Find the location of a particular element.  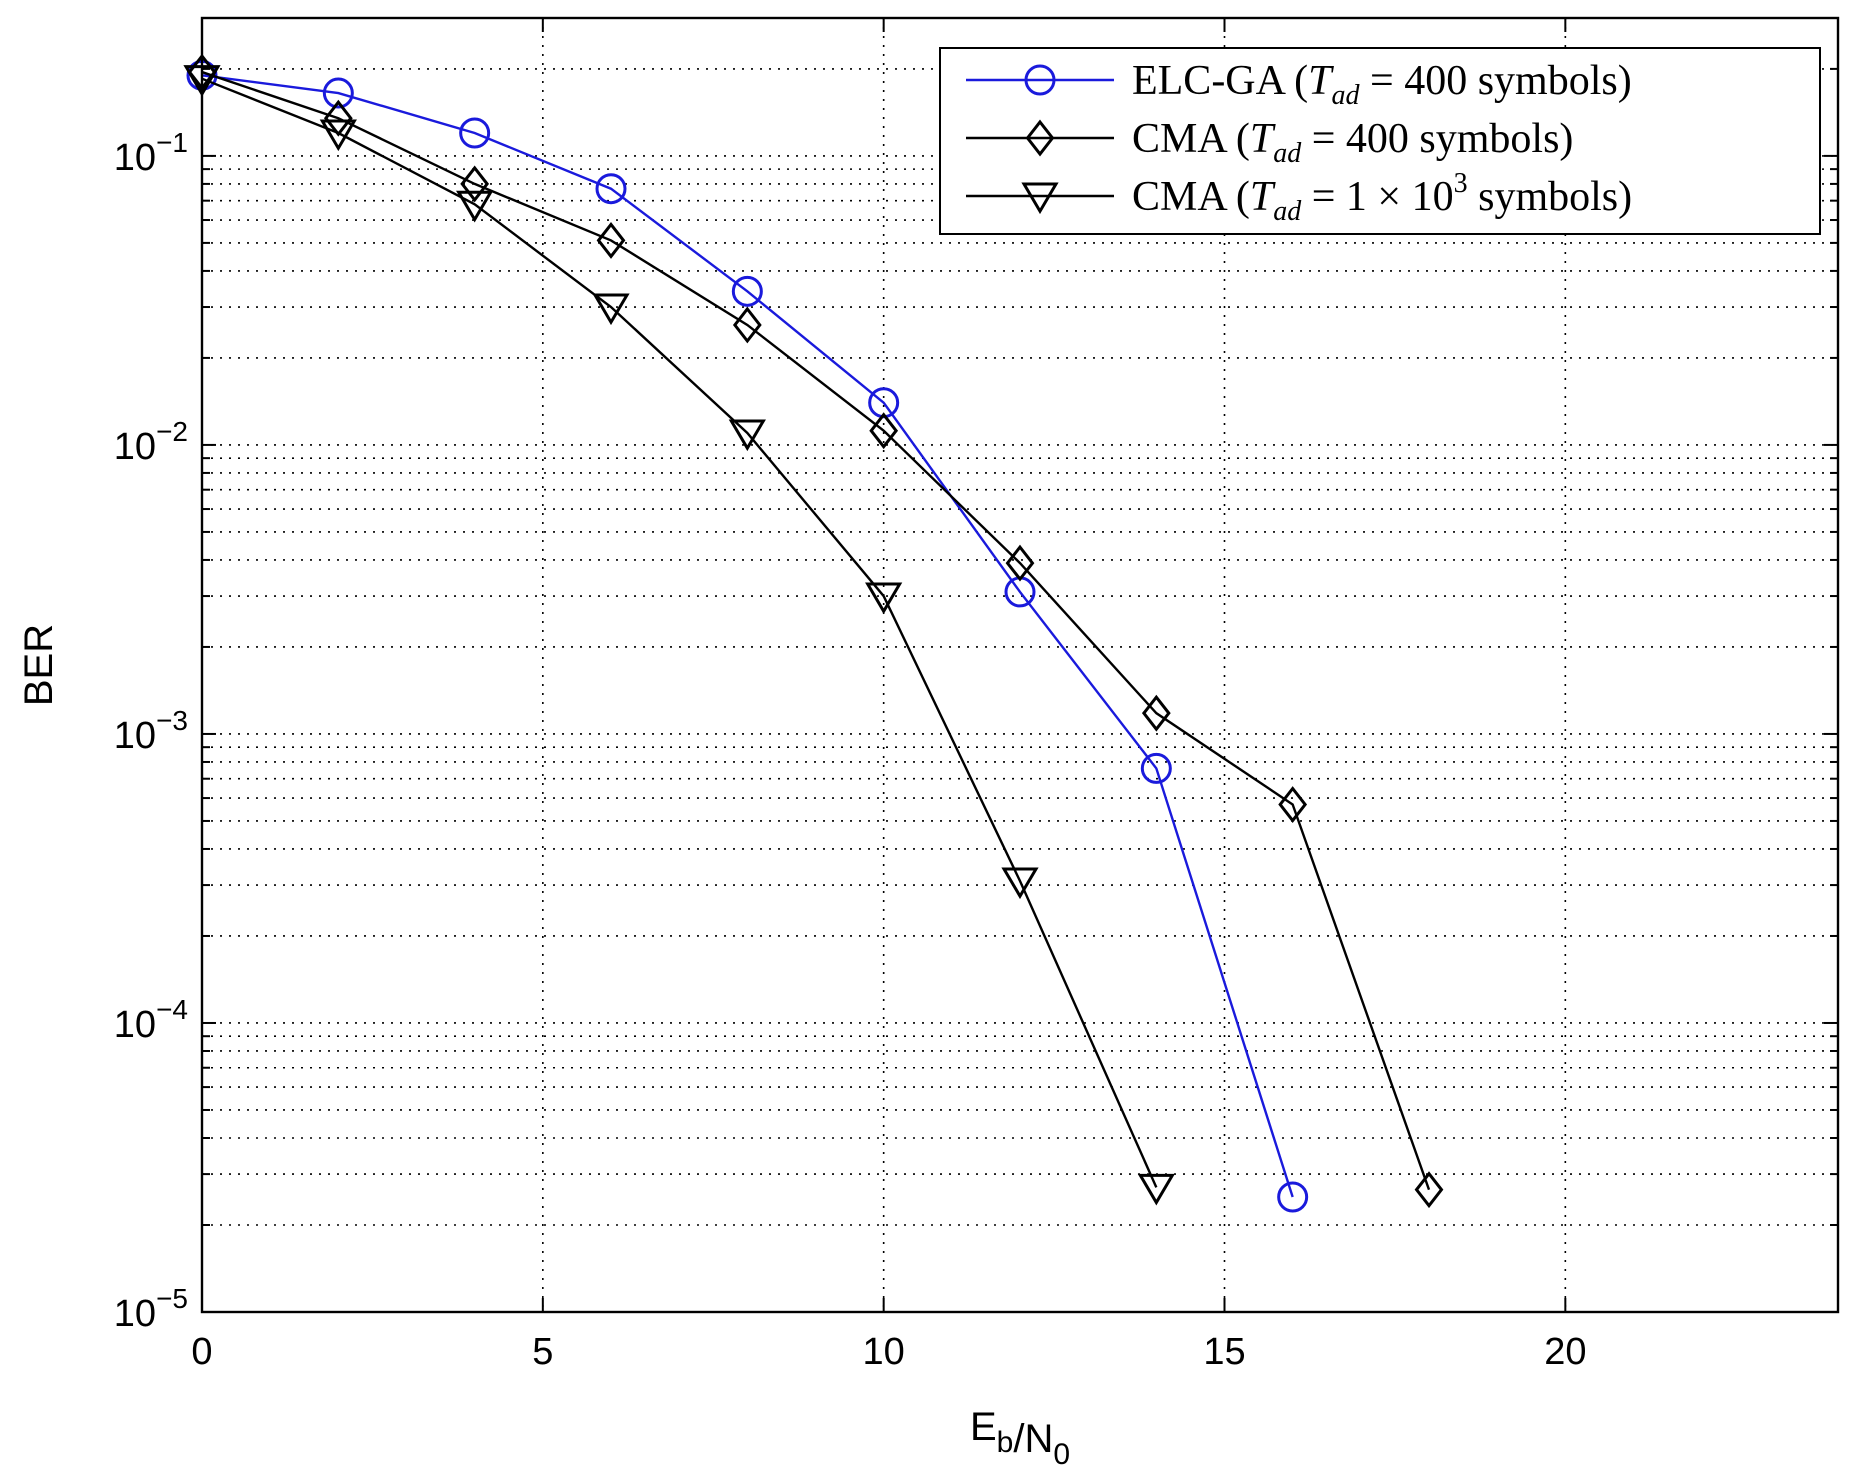

legend-entry-3: CMA (Tad = 1 × 103 symbols) is located at coordinates (1299, 197).